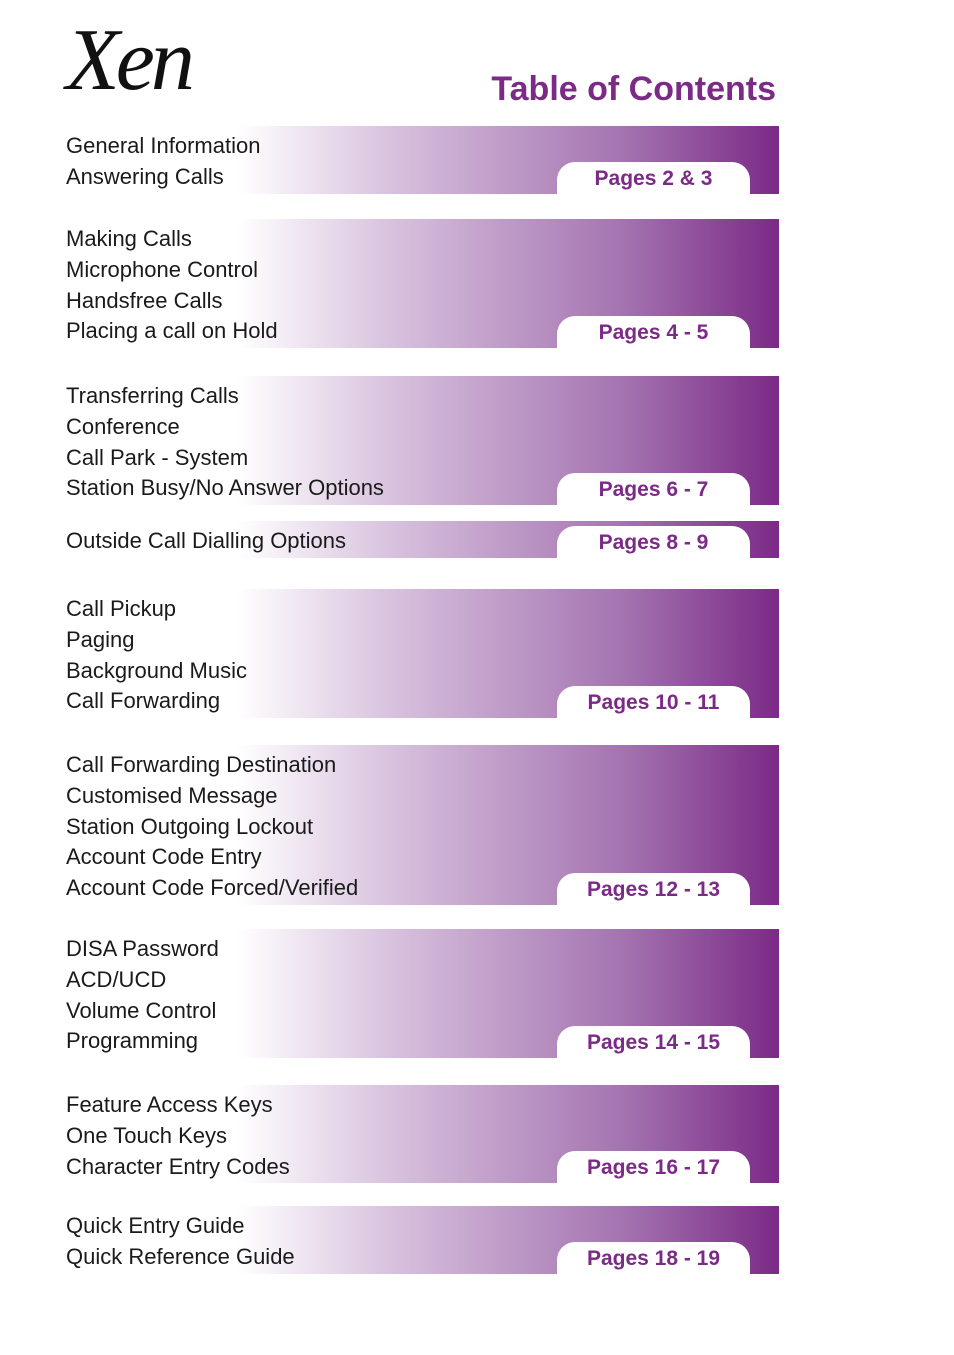 The width and height of the screenshot is (954, 1355). I want to click on toc-item: Outside Call Dialling Options, so click(206, 540).